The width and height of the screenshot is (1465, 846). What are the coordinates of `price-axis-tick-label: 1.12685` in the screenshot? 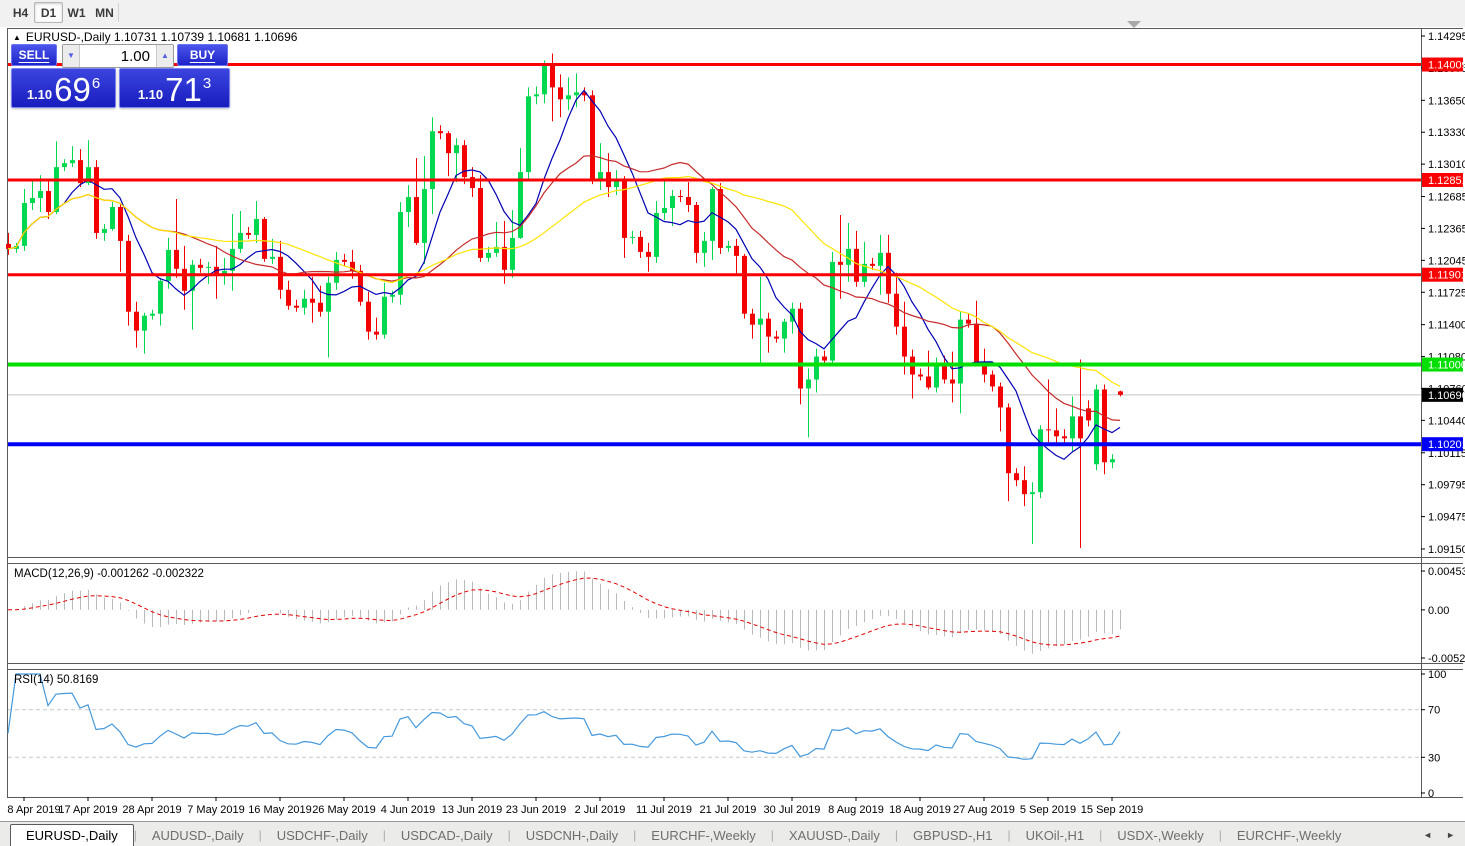 It's located at (1446, 198).